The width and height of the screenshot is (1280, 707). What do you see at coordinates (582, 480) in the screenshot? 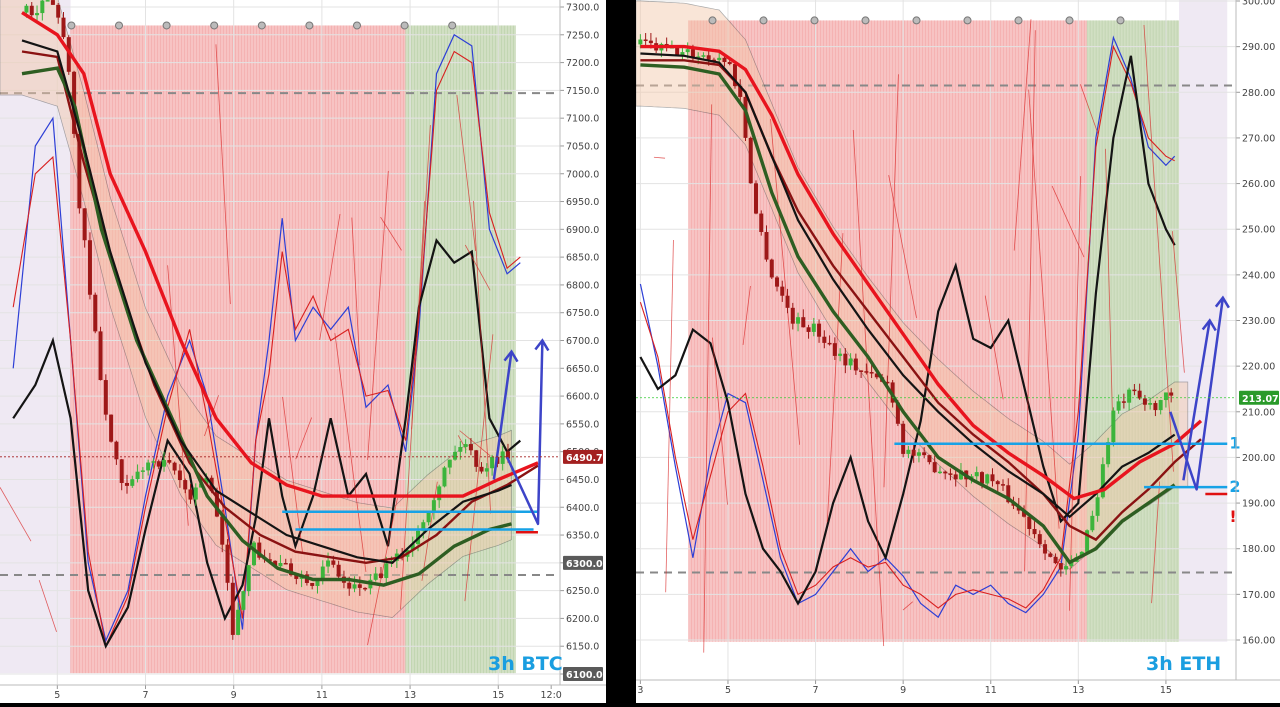
I see `y-tick-label: 6450.0` at bounding box center [582, 480].